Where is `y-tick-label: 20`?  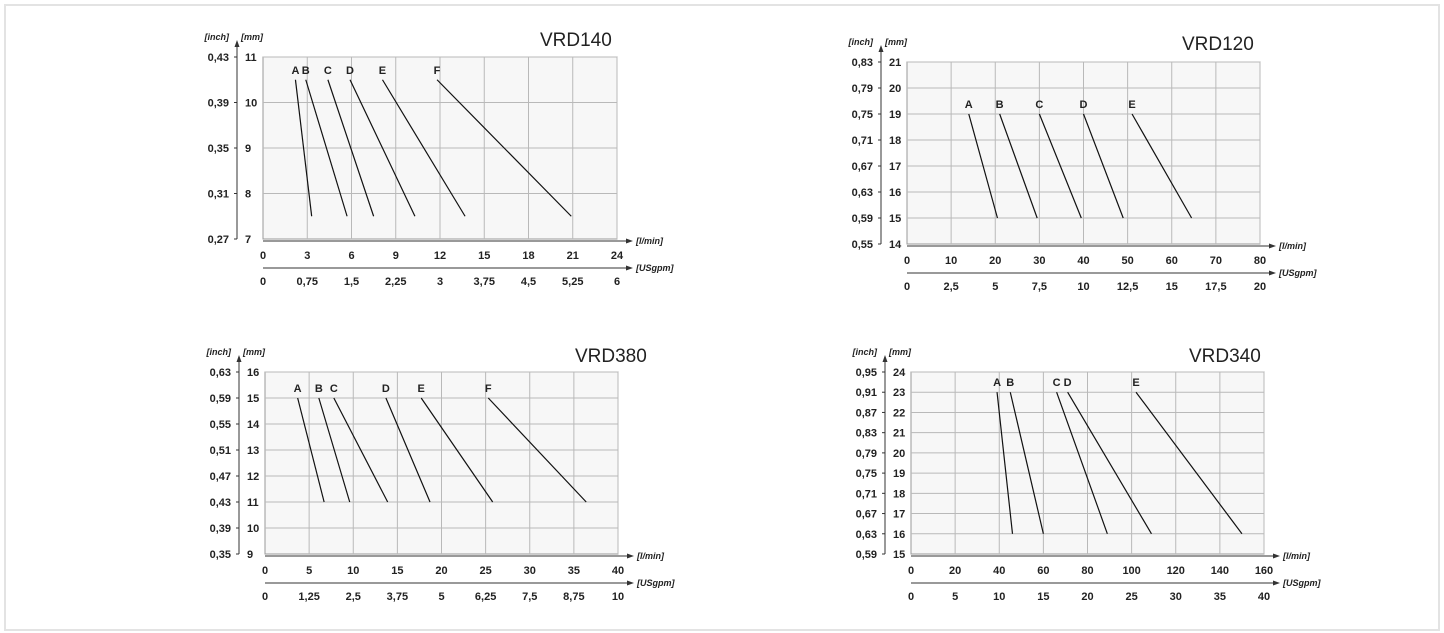 y-tick-label: 20 is located at coordinates (899, 454).